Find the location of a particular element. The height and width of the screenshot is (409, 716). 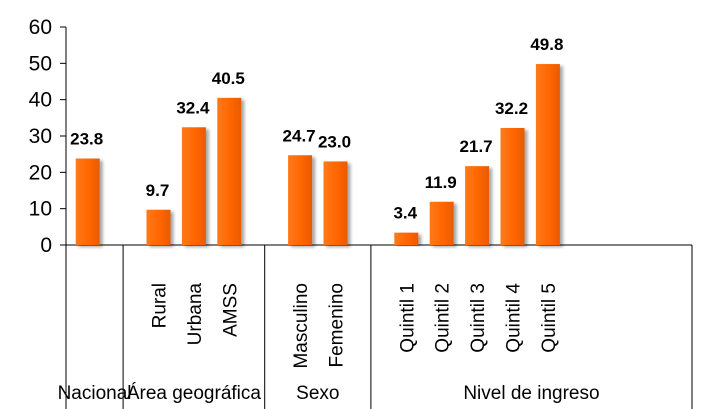

category-label-quintil-3: Quintil 3 is located at coordinates (478, 318).